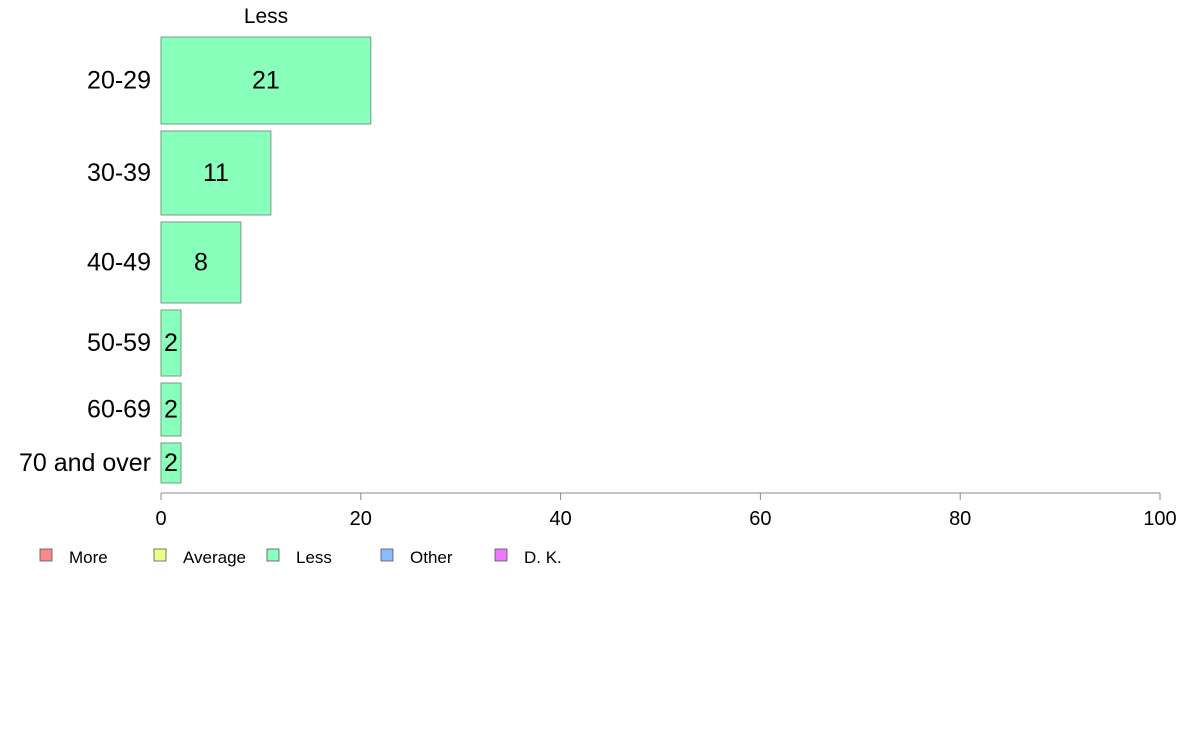  I want to click on legend-label: D. K., so click(543, 557).